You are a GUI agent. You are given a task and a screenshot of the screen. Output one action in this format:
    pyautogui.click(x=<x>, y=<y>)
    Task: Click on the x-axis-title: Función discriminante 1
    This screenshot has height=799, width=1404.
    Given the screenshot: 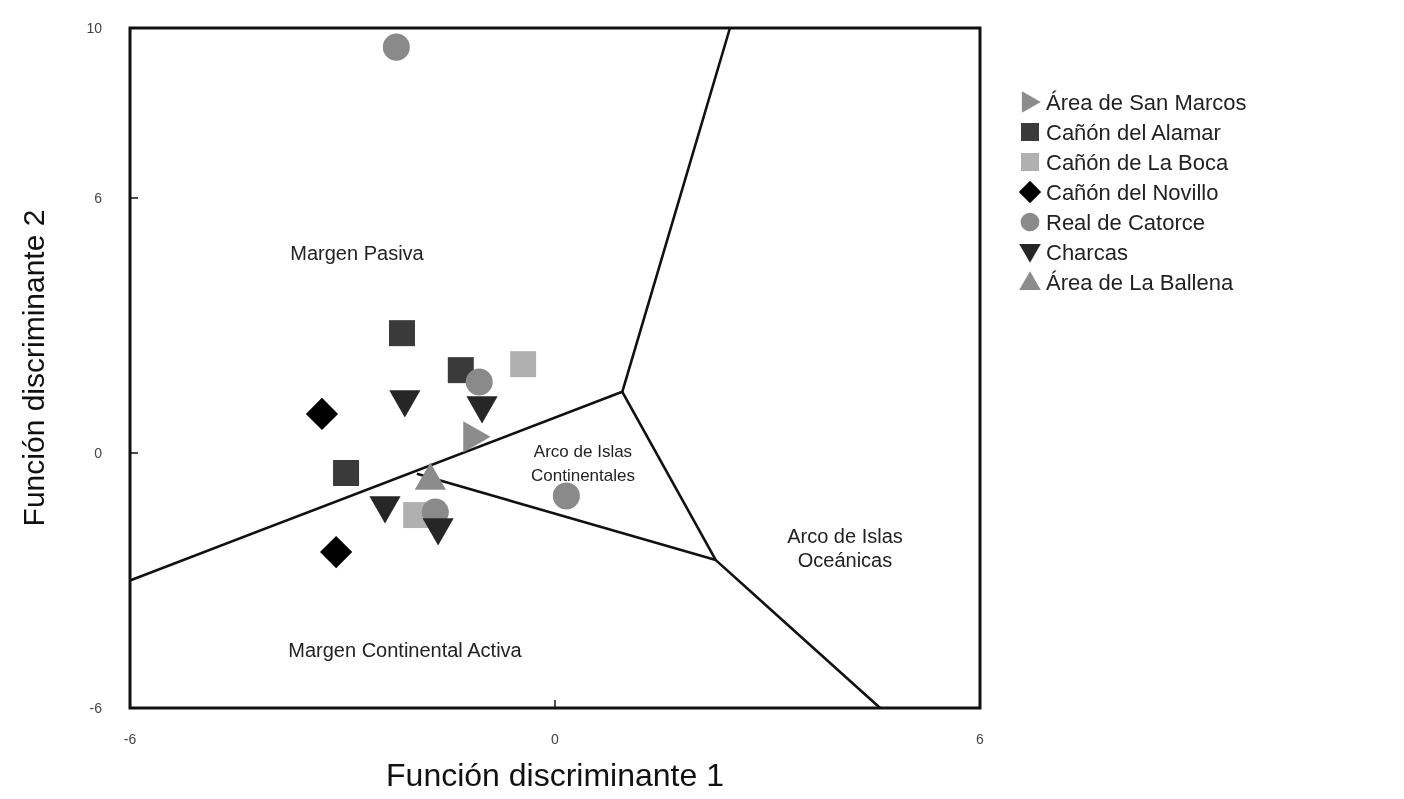 What is the action you would take?
    pyautogui.click(x=555, y=775)
    